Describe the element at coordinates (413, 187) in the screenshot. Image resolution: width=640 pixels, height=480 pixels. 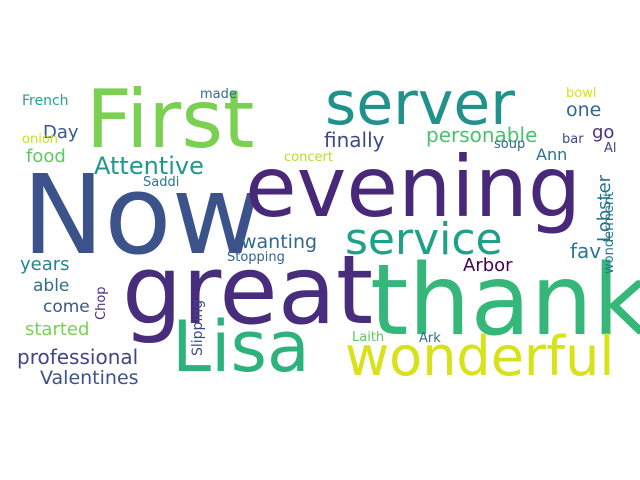
I see `word-evening: evening` at that location.